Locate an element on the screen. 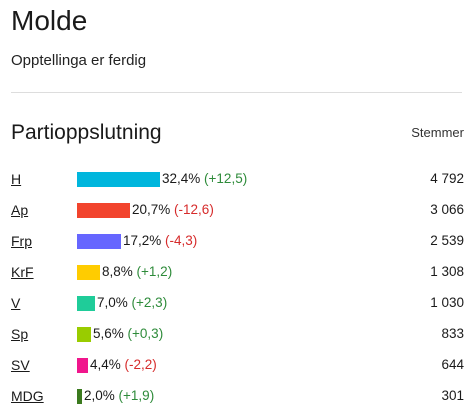  change-value: (+12,5) is located at coordinates (226, 178).